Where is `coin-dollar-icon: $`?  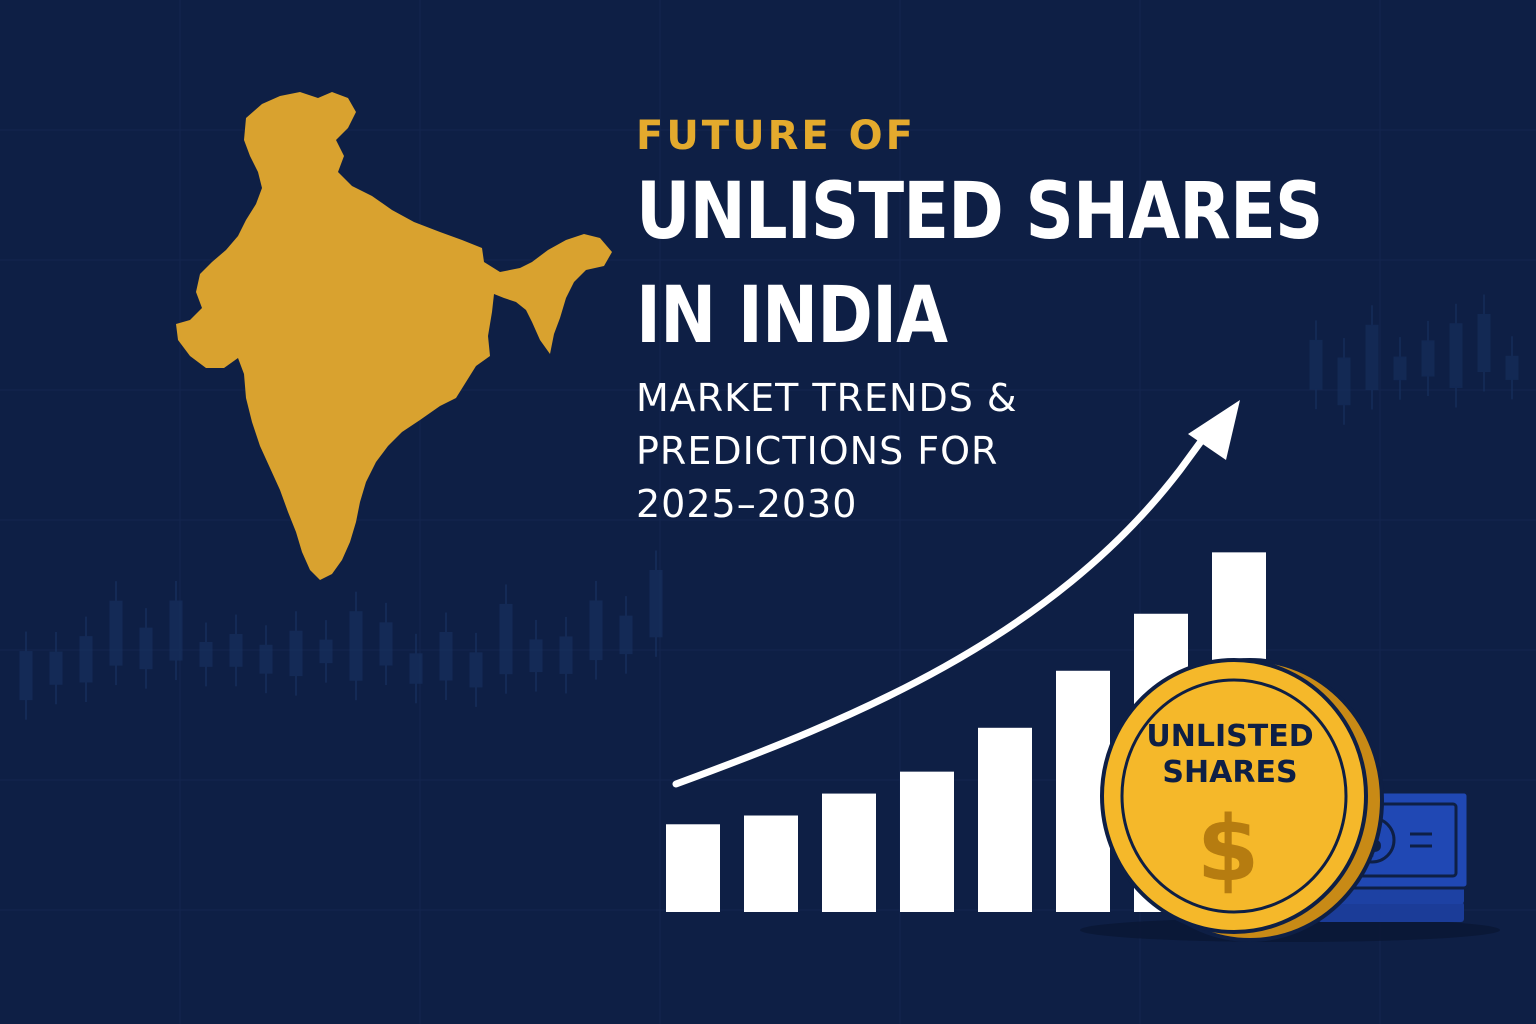 coin-dollar-icon: $ is located at coordinates (1228, 849).